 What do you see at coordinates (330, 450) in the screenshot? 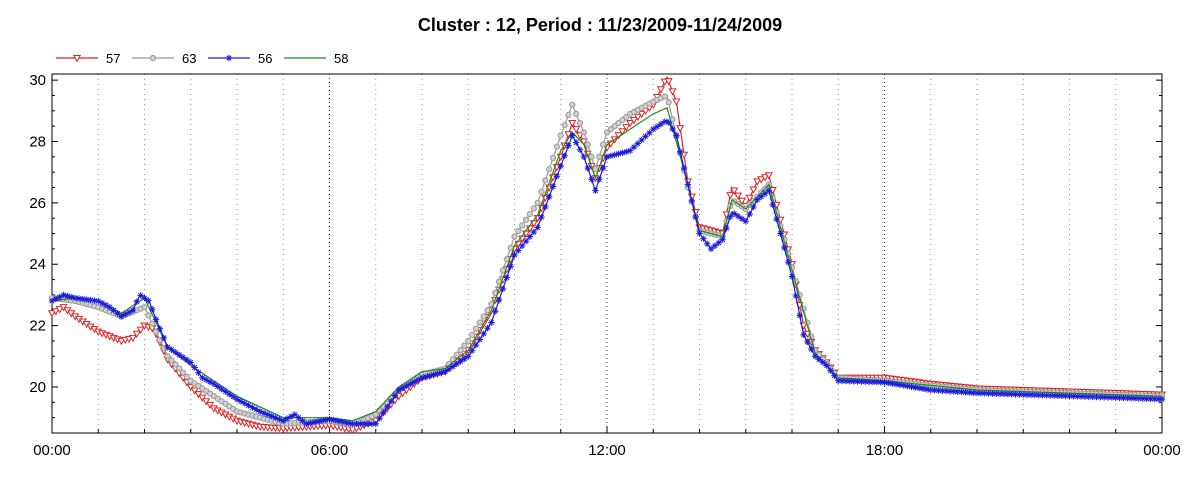
I see `x-tick-label: 06:00` at bounding box center [330, 450].